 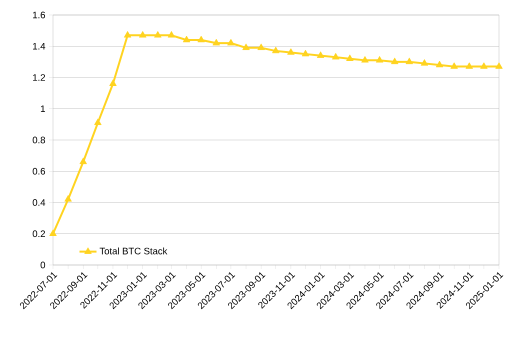 What do you see at coordinates (39, 46) in the screenshot?
I see `y-tick-label: 1.4` at bounding box center [39, 46].